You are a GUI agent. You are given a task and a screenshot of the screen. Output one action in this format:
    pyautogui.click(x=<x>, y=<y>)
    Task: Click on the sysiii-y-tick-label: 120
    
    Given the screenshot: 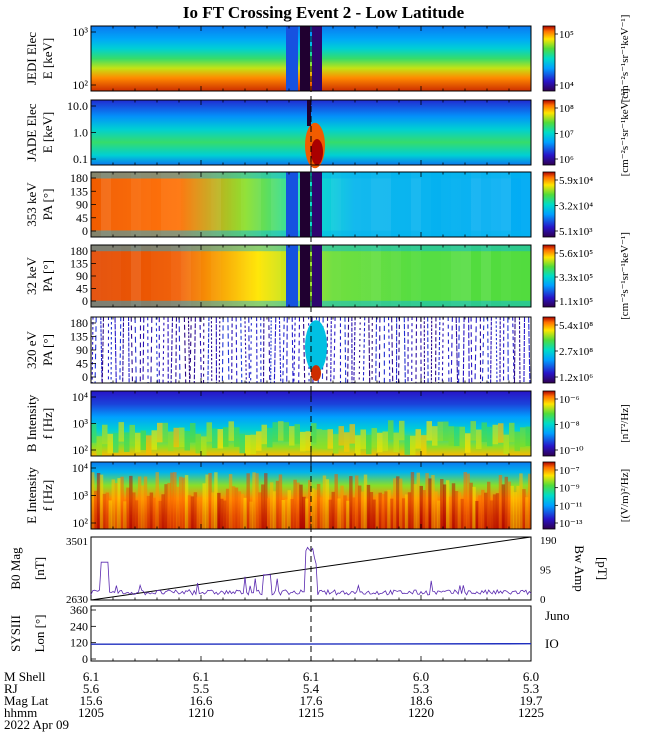 What is the action you would take?
    pyautogui.click(x=79, y=643)
    